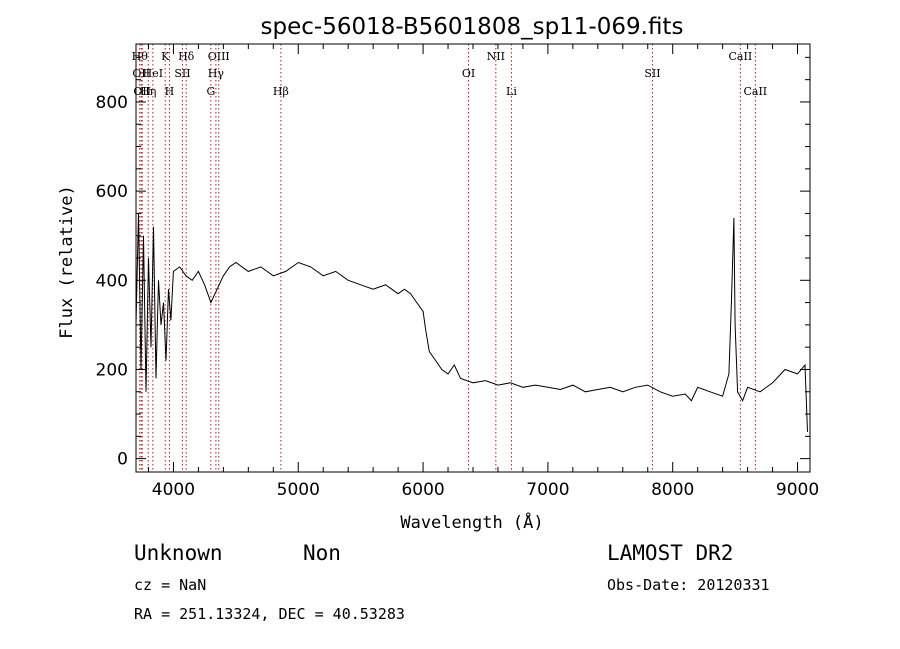 The width and height of the screenshot is (900, 649). Describe the element at coordinates (178, 553) in the screenshot. I see `object-class: Unknown` at that location.